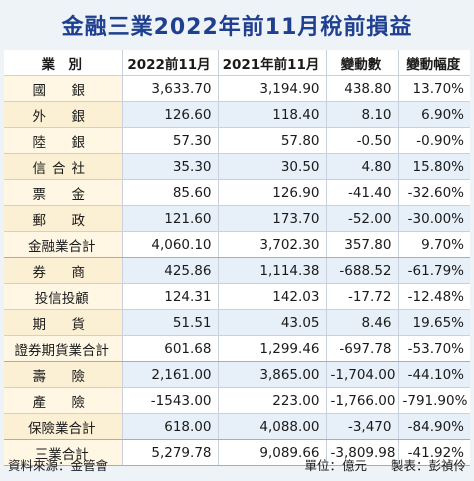 This screenshot has width=474, height=481. What do you see at coordinates (63, 88) in the screenshot?
I see `row-sector: 國 銀` at bounding box center [63, 88].